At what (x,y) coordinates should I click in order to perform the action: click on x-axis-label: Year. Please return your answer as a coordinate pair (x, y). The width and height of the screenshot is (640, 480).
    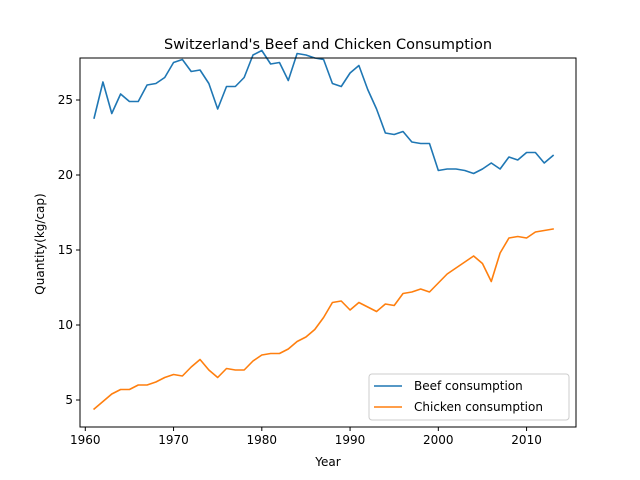
    Looking at the image, I should click on (327, 462).